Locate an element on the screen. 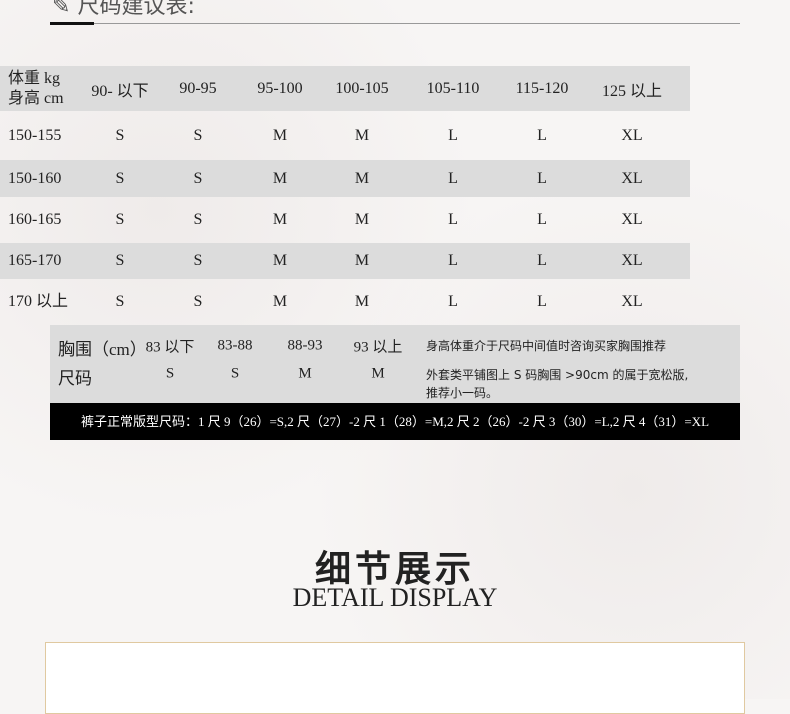 This screenshot has height=714, width=790. weight-header: 105-110 is located at coordinates (453, 88).